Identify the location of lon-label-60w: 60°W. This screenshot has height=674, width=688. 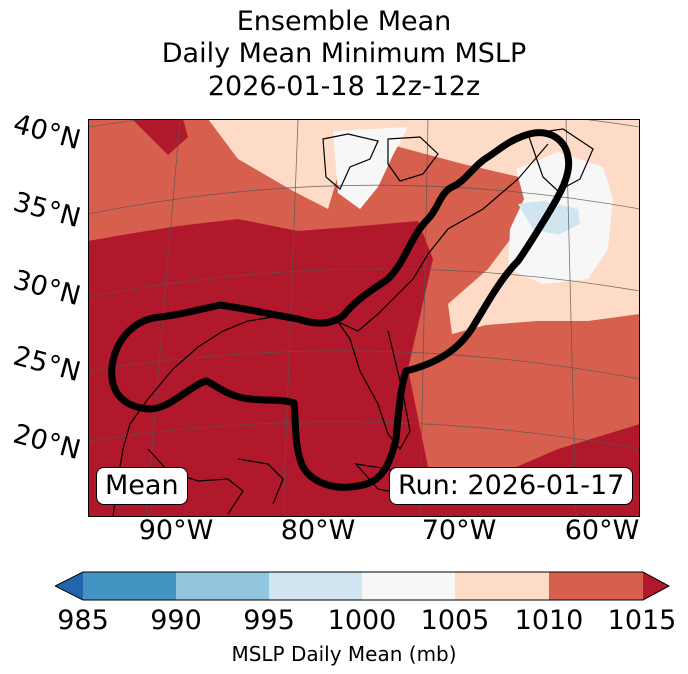
(602, 530).